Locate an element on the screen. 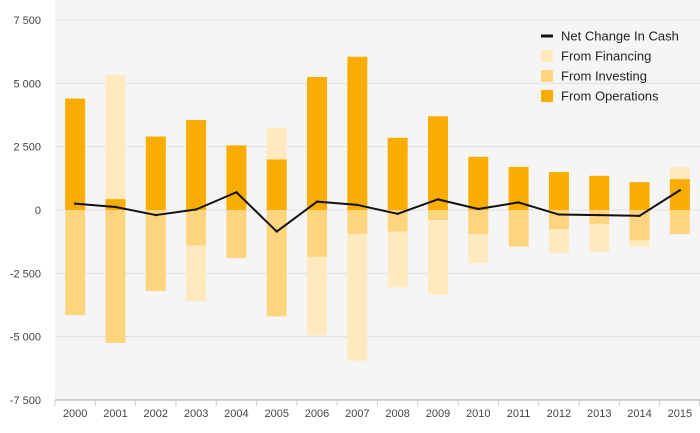  net-change-line is located at coordinates (377, 211).